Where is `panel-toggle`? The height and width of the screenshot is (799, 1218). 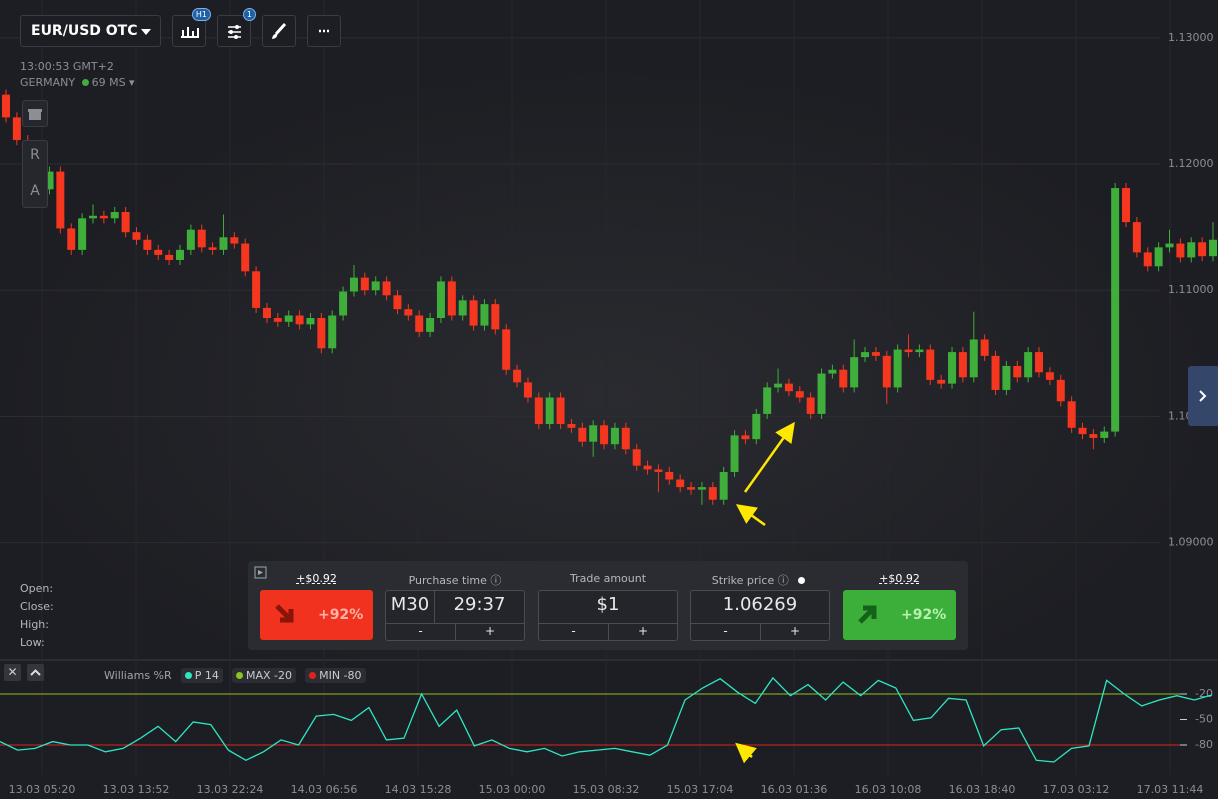 panel-toggle is located at coordinates (261, 573).